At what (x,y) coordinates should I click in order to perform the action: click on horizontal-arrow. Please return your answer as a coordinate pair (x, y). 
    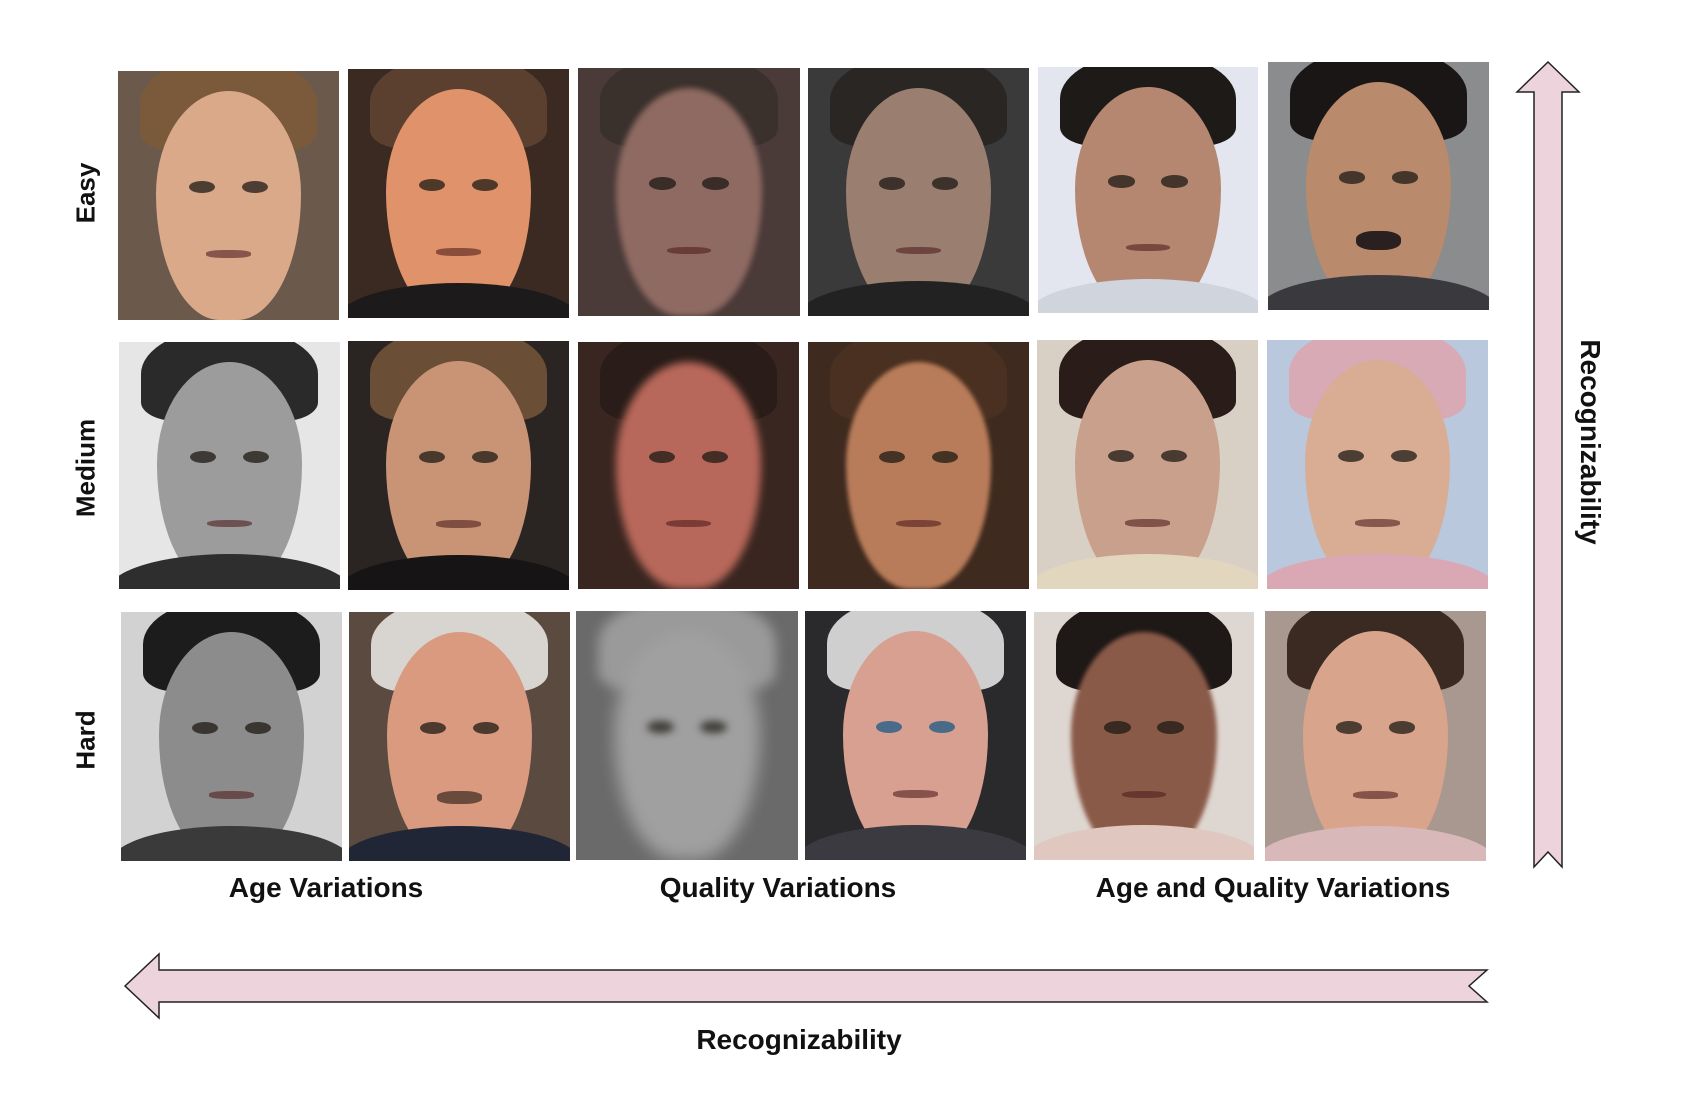
    Looking at the image, I should click on (806, 986).